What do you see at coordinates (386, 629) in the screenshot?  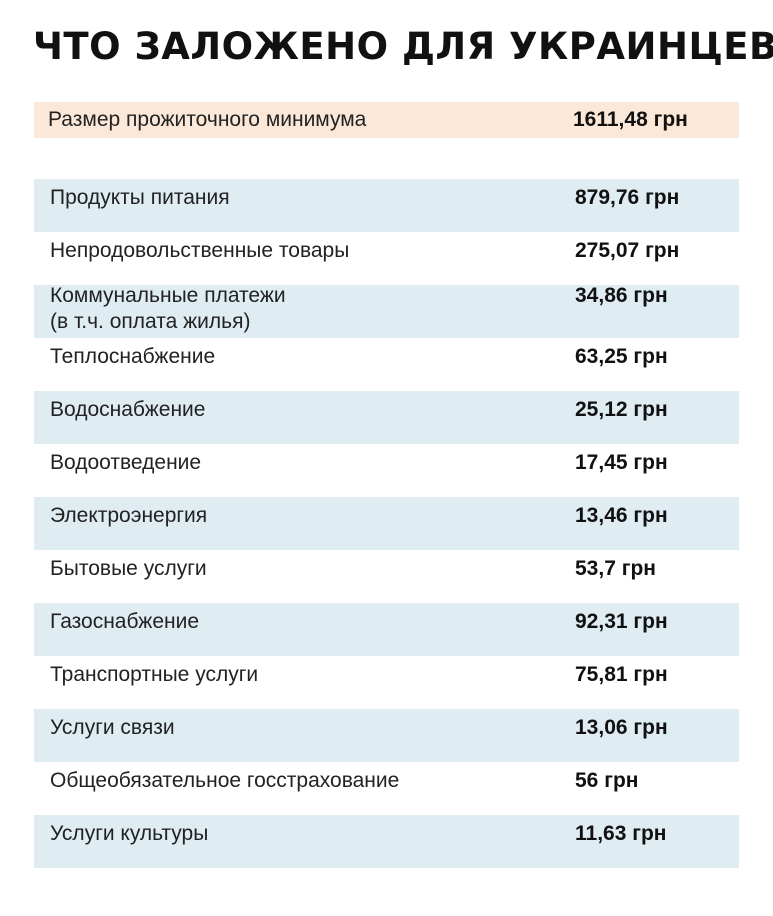 I see `table-row: Газоснабжение 92,31 грн` at bounding box center [386, 629].